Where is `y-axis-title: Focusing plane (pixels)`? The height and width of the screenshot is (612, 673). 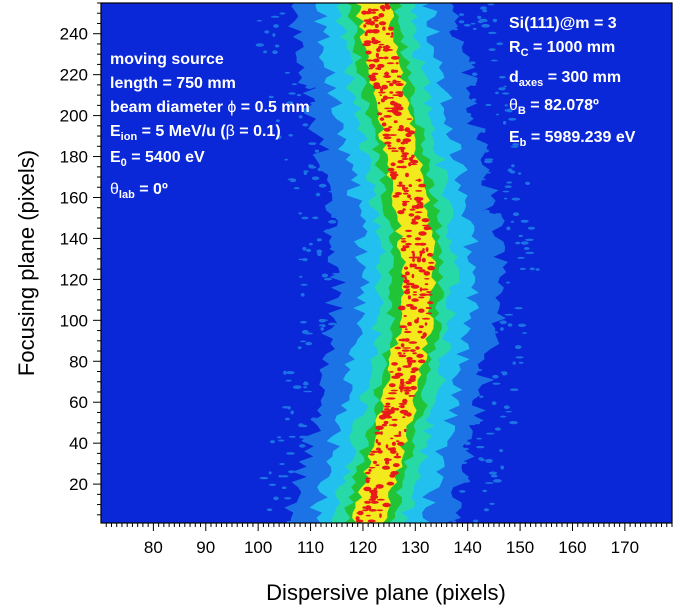 y-axis-title: Focusing plane (pixels) is located at coordinates (26, 263).